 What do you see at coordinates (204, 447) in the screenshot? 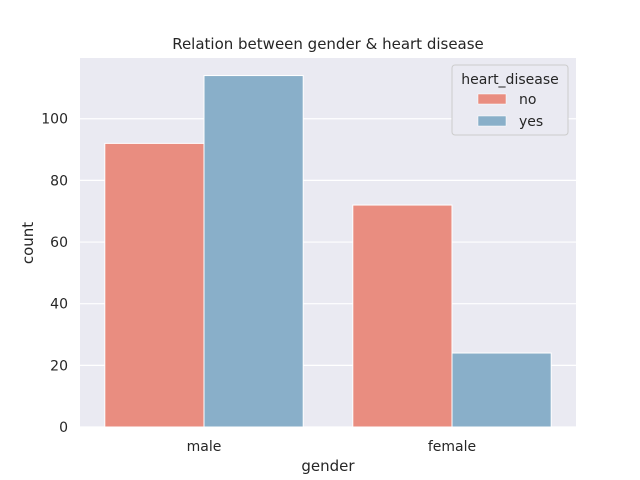
I see `x-tick-label: male` at bounding box center [204, 447].